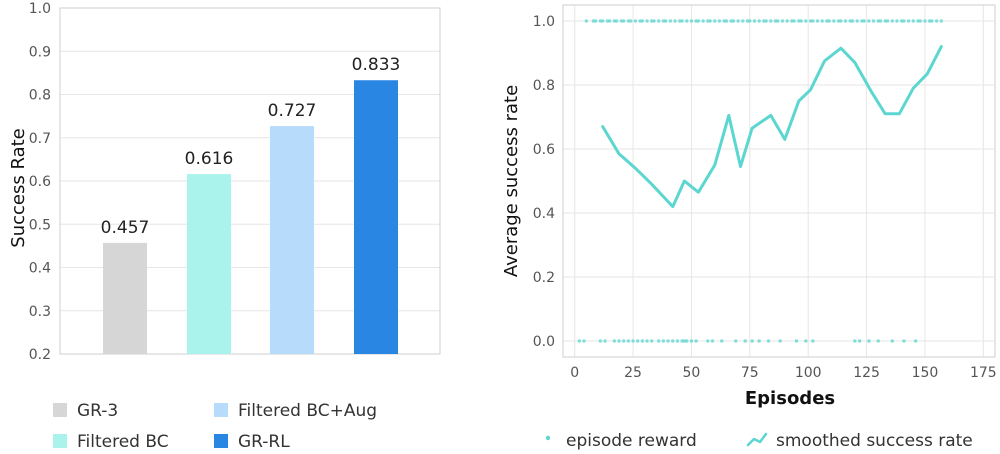 This screenshot has width=1000, height=454. I want to click on bar-y-tick-label: 0.7, so click(40, 139).